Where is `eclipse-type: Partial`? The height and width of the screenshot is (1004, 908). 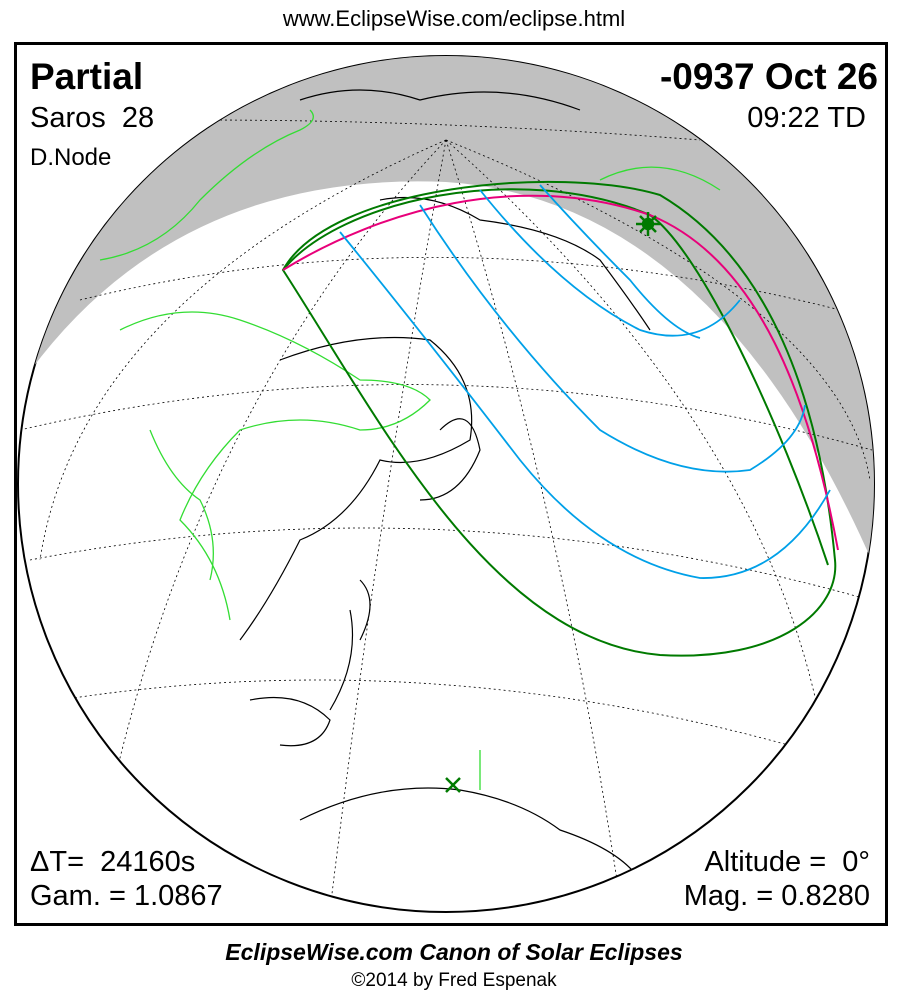
eclipse-type: Partial is located at coordinates (87, 76).